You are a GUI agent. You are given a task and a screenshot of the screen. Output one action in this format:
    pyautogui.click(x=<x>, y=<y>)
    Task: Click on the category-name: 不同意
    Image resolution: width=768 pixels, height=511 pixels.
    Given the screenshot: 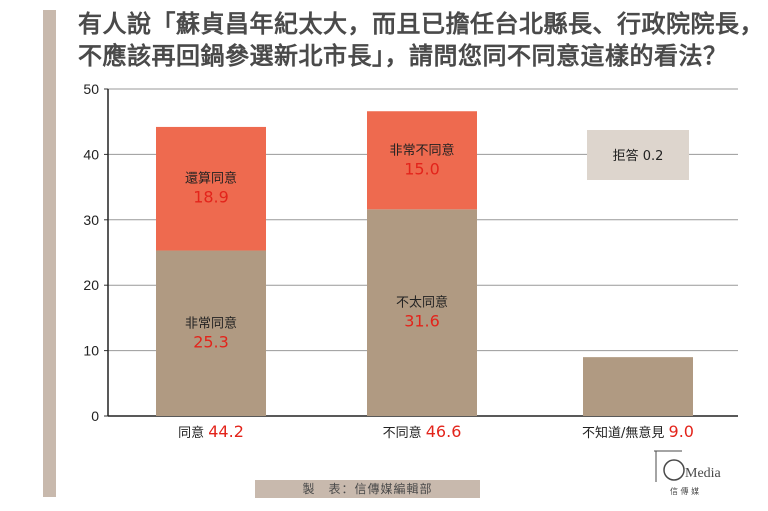 What is the action you would take?
    pyautogui.click(x=404, y=433)
    